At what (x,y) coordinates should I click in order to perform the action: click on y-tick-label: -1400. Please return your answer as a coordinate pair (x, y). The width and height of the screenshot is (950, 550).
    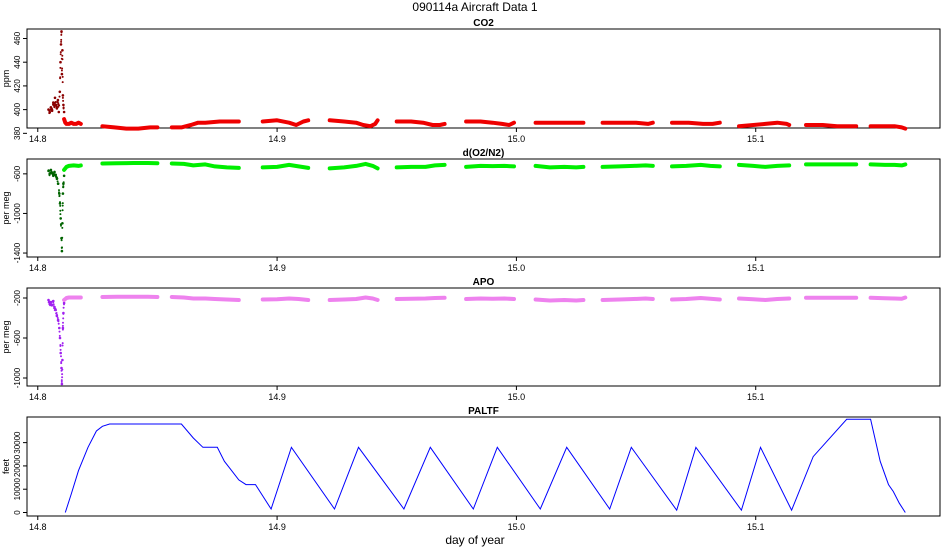
    Looking at the image, I should click on (17, 252).